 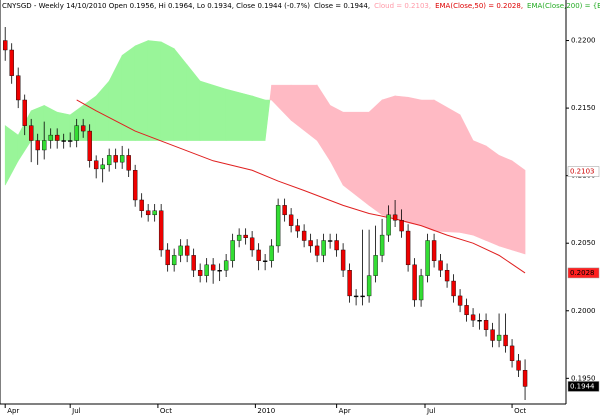 I want to click on x-tick-label: 2010, so click(x=266, y=411).